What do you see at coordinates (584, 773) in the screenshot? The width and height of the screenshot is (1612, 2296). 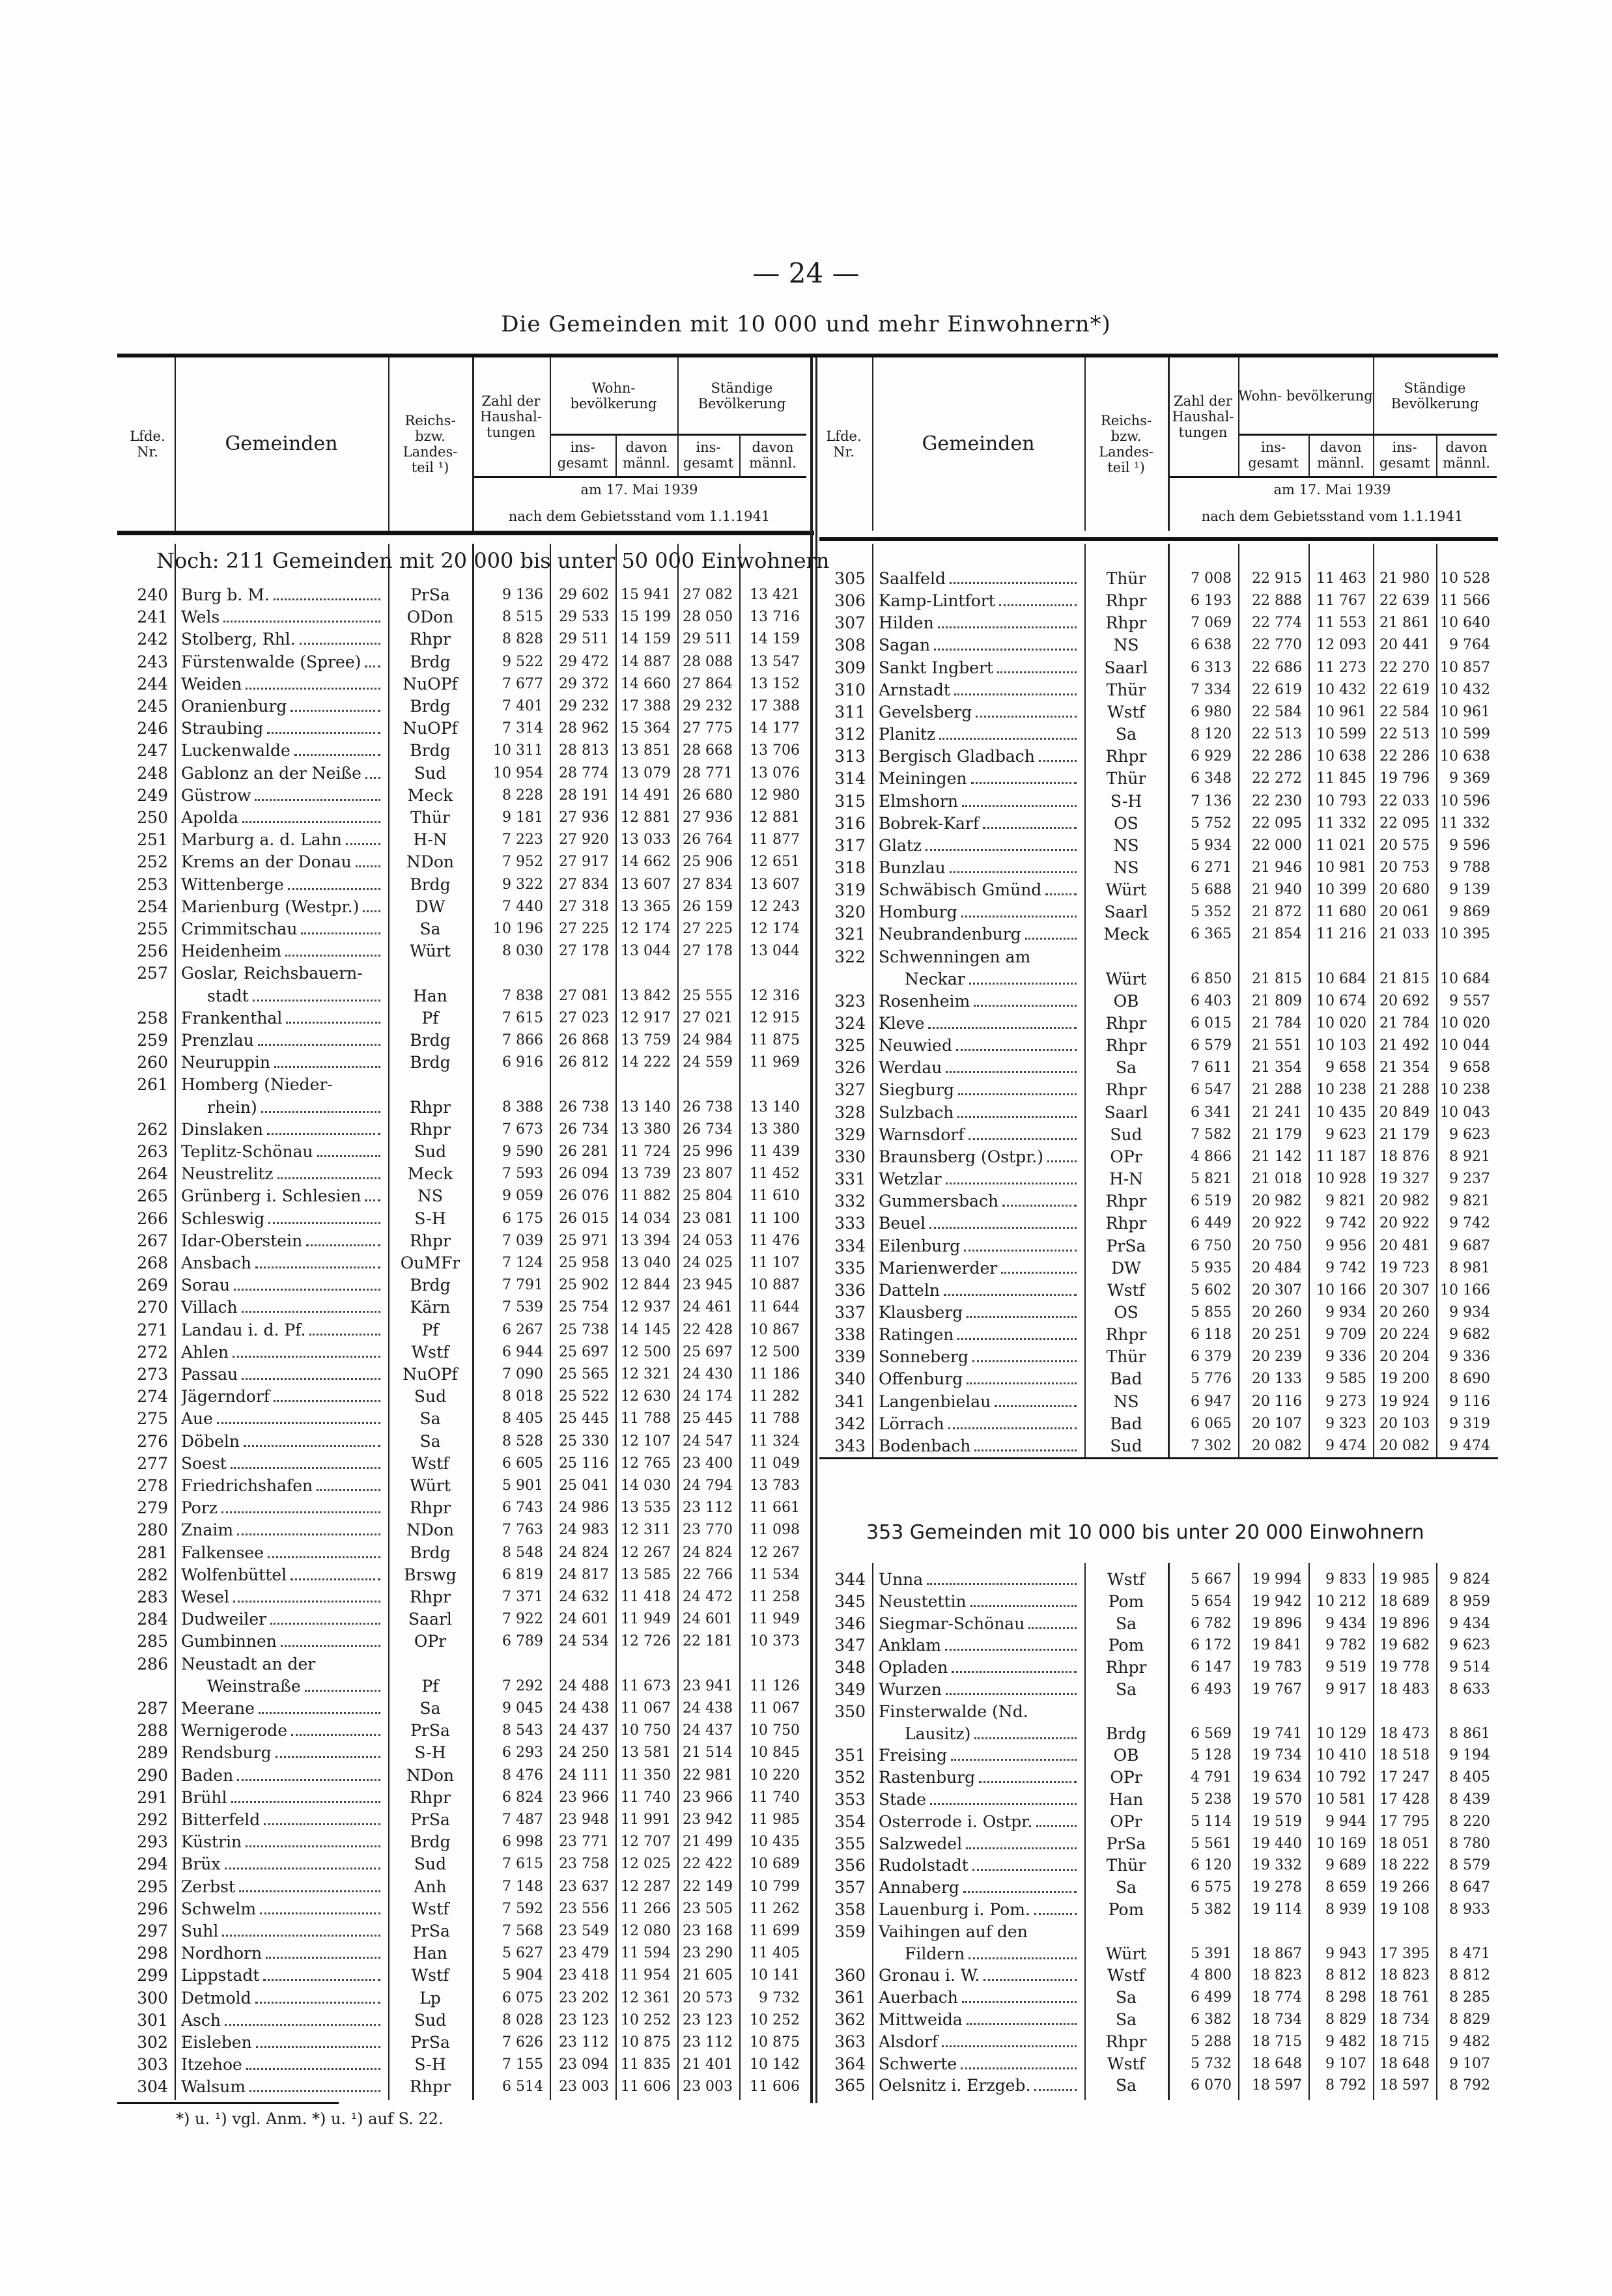 I see `residents-total: 28 774` at bounding box center [584, 773].